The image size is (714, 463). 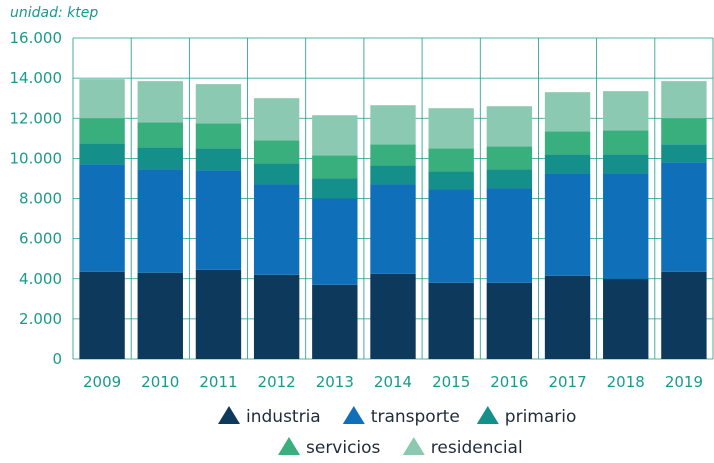 I want to click on y-tick-label: 14.000, so click(x=36, y=78).